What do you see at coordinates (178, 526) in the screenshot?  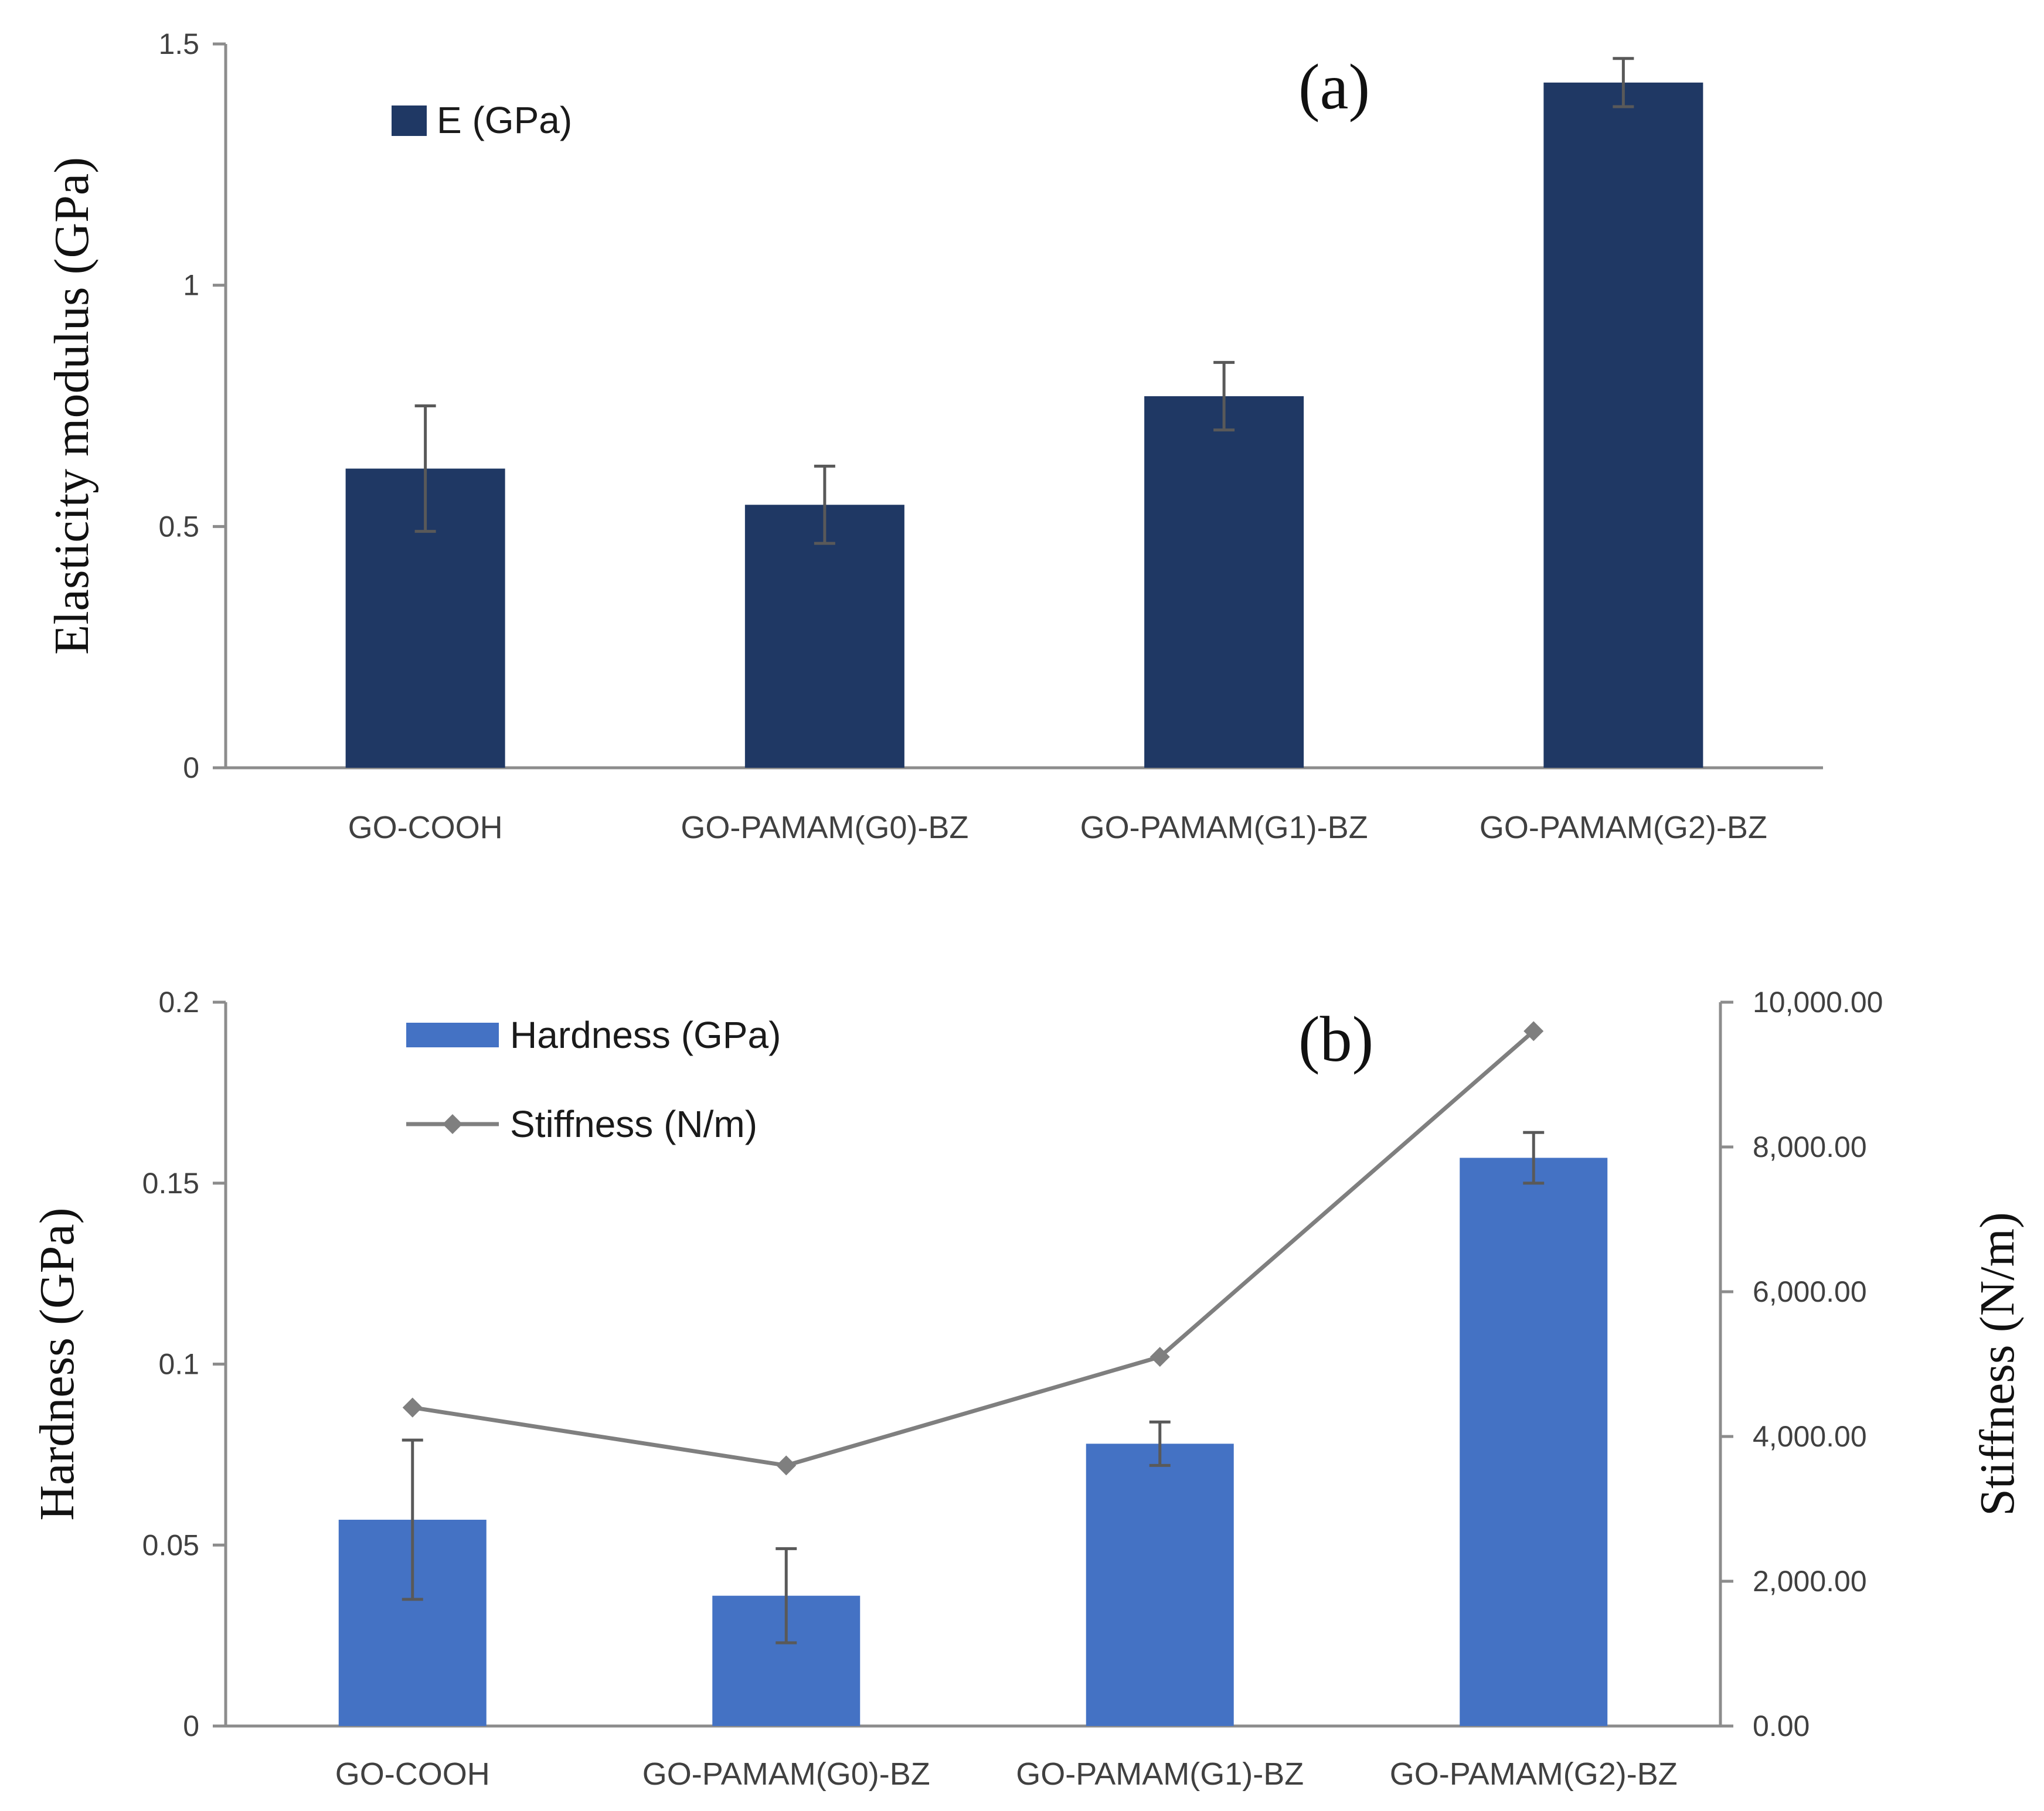 I see `y-tick-label: 0.5` at bounding box center [178, 526].